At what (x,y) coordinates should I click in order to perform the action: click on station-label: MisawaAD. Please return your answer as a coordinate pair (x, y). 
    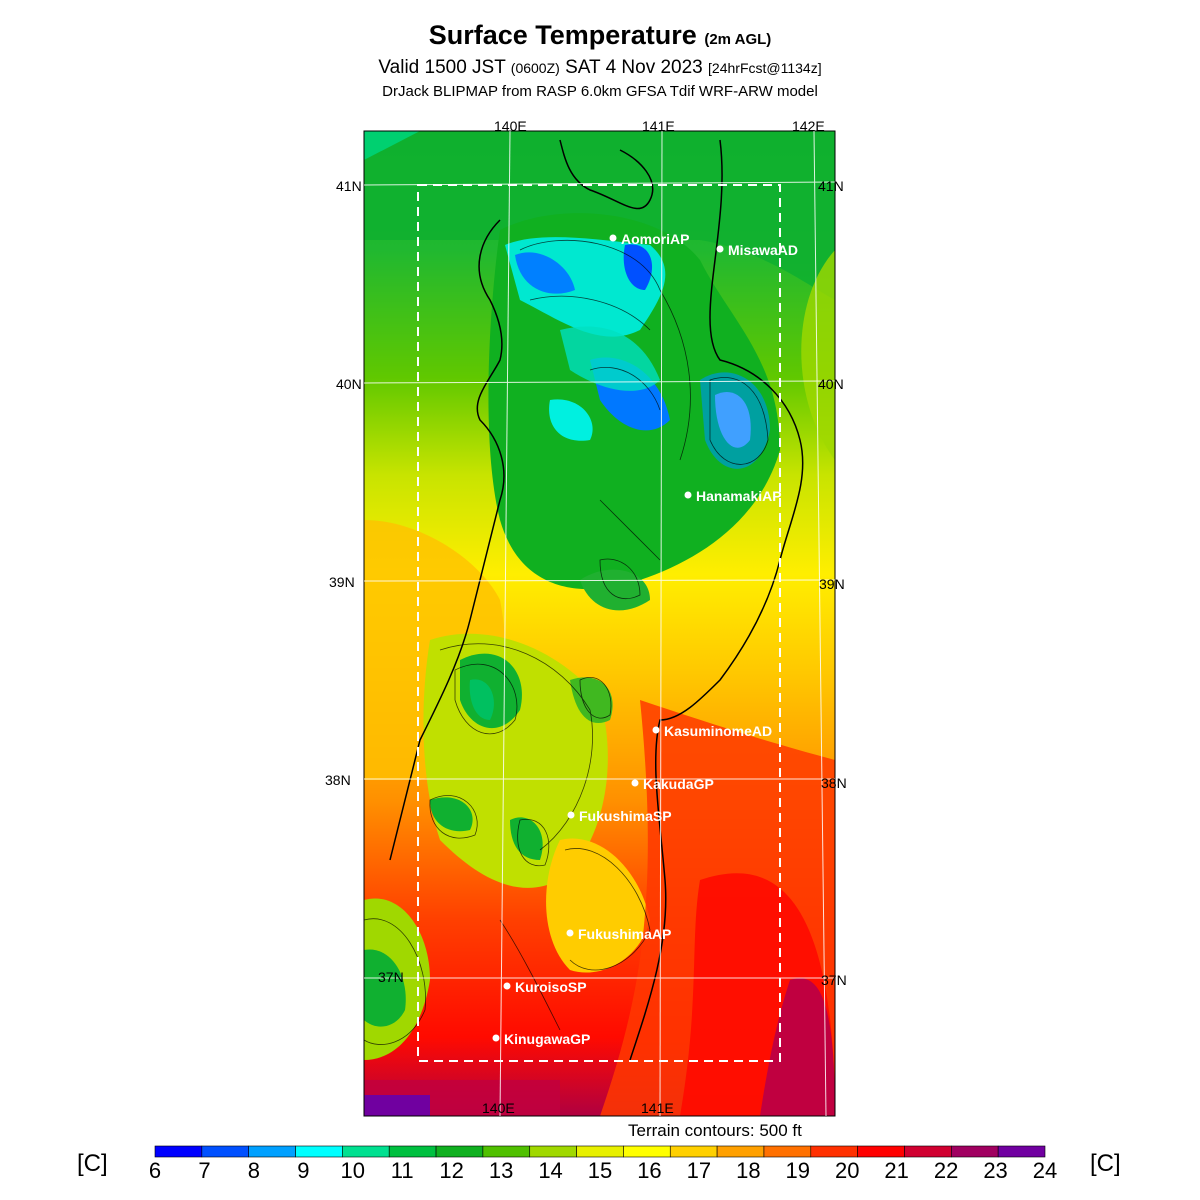
    Looking at the image, I should click on (763, 250).